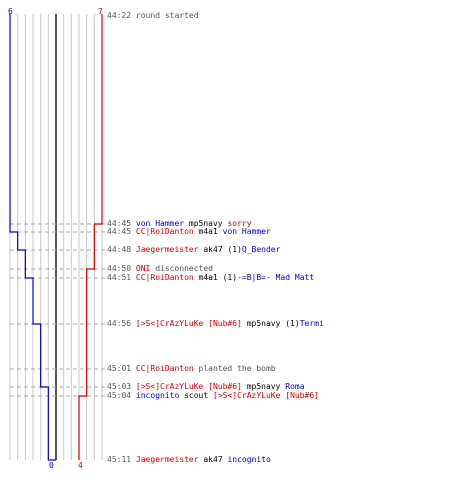 The height and width of the screenshot is (500, 450). Describe the element at coordinates (208, 231) in the screenshot. I see `event-text: m4a1` at that location.